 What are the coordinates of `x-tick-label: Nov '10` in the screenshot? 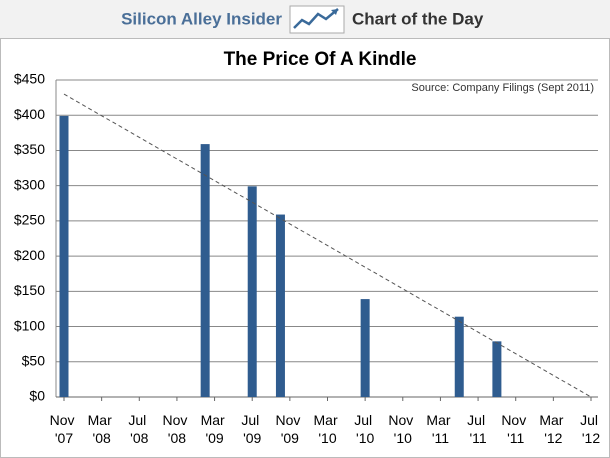 It's located at (402, 429).